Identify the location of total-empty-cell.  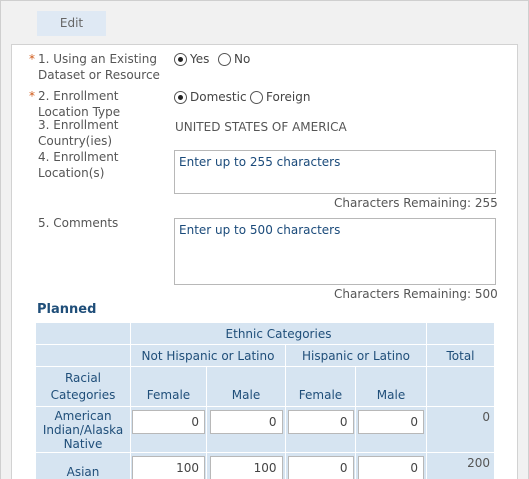
(461, 387).